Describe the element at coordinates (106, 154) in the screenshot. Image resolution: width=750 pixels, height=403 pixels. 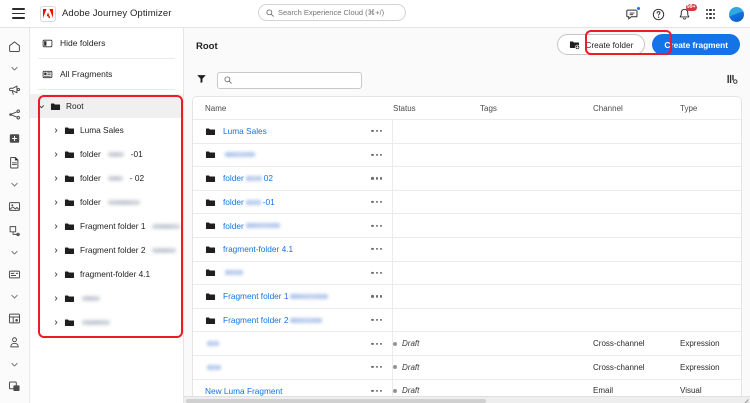
I see `tree-item-folder-01: folder -01` at that location.